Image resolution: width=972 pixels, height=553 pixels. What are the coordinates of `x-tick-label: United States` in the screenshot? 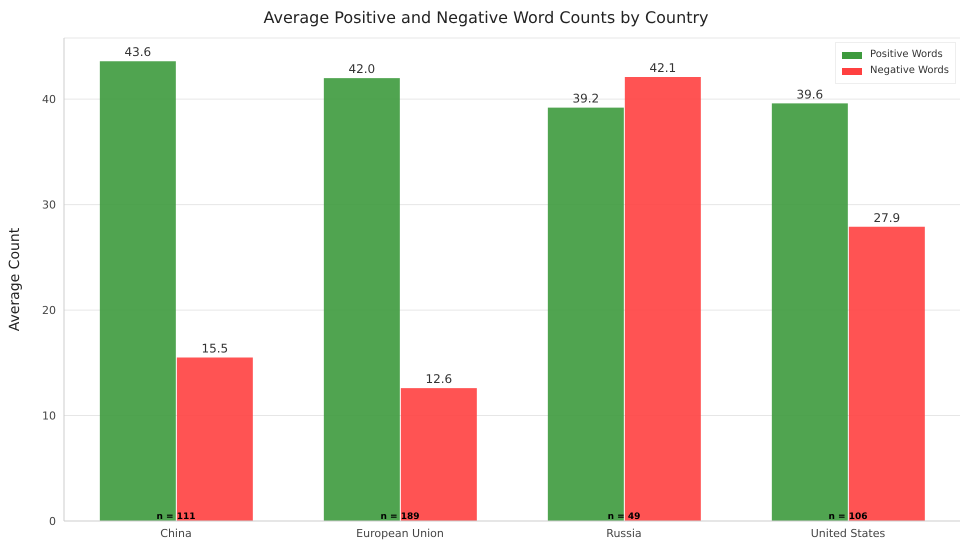 It's located at (848, 533).